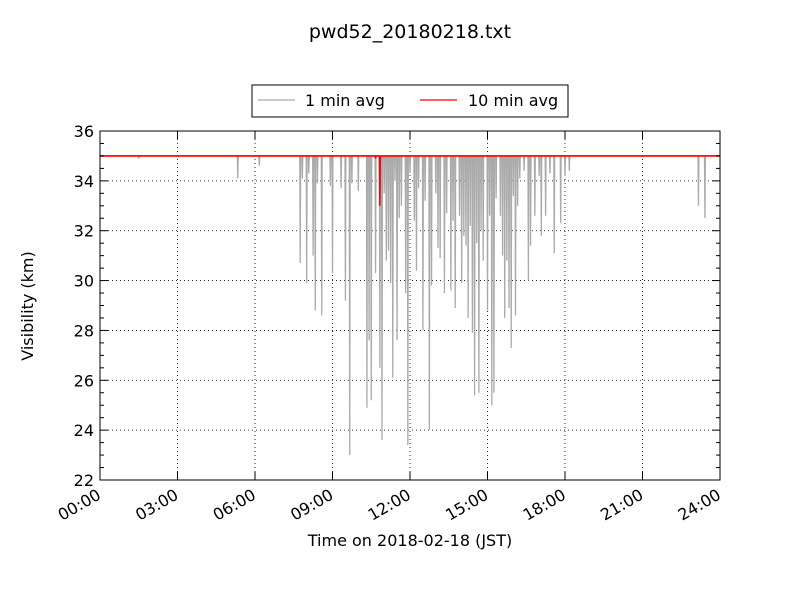 This screenshot has width=800, height=604. Describe the element at coordinates (345, 100) in the screenshot. I see `legend-label-1-min-avg: 1 min avg` at that location.